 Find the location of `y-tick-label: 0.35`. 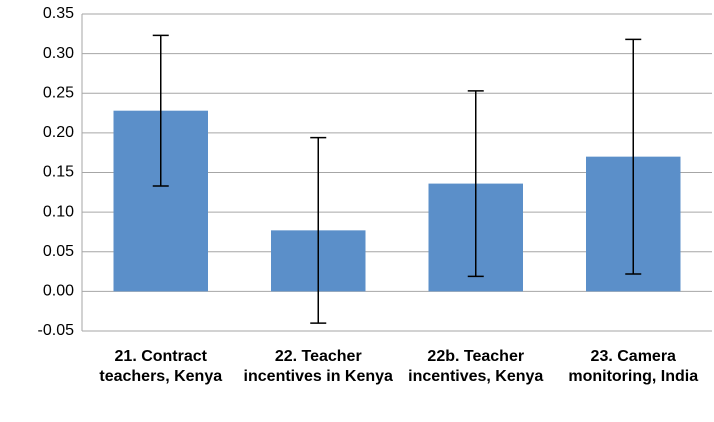

y-tick-label: 0.35 is located at coordinates (58, 13).